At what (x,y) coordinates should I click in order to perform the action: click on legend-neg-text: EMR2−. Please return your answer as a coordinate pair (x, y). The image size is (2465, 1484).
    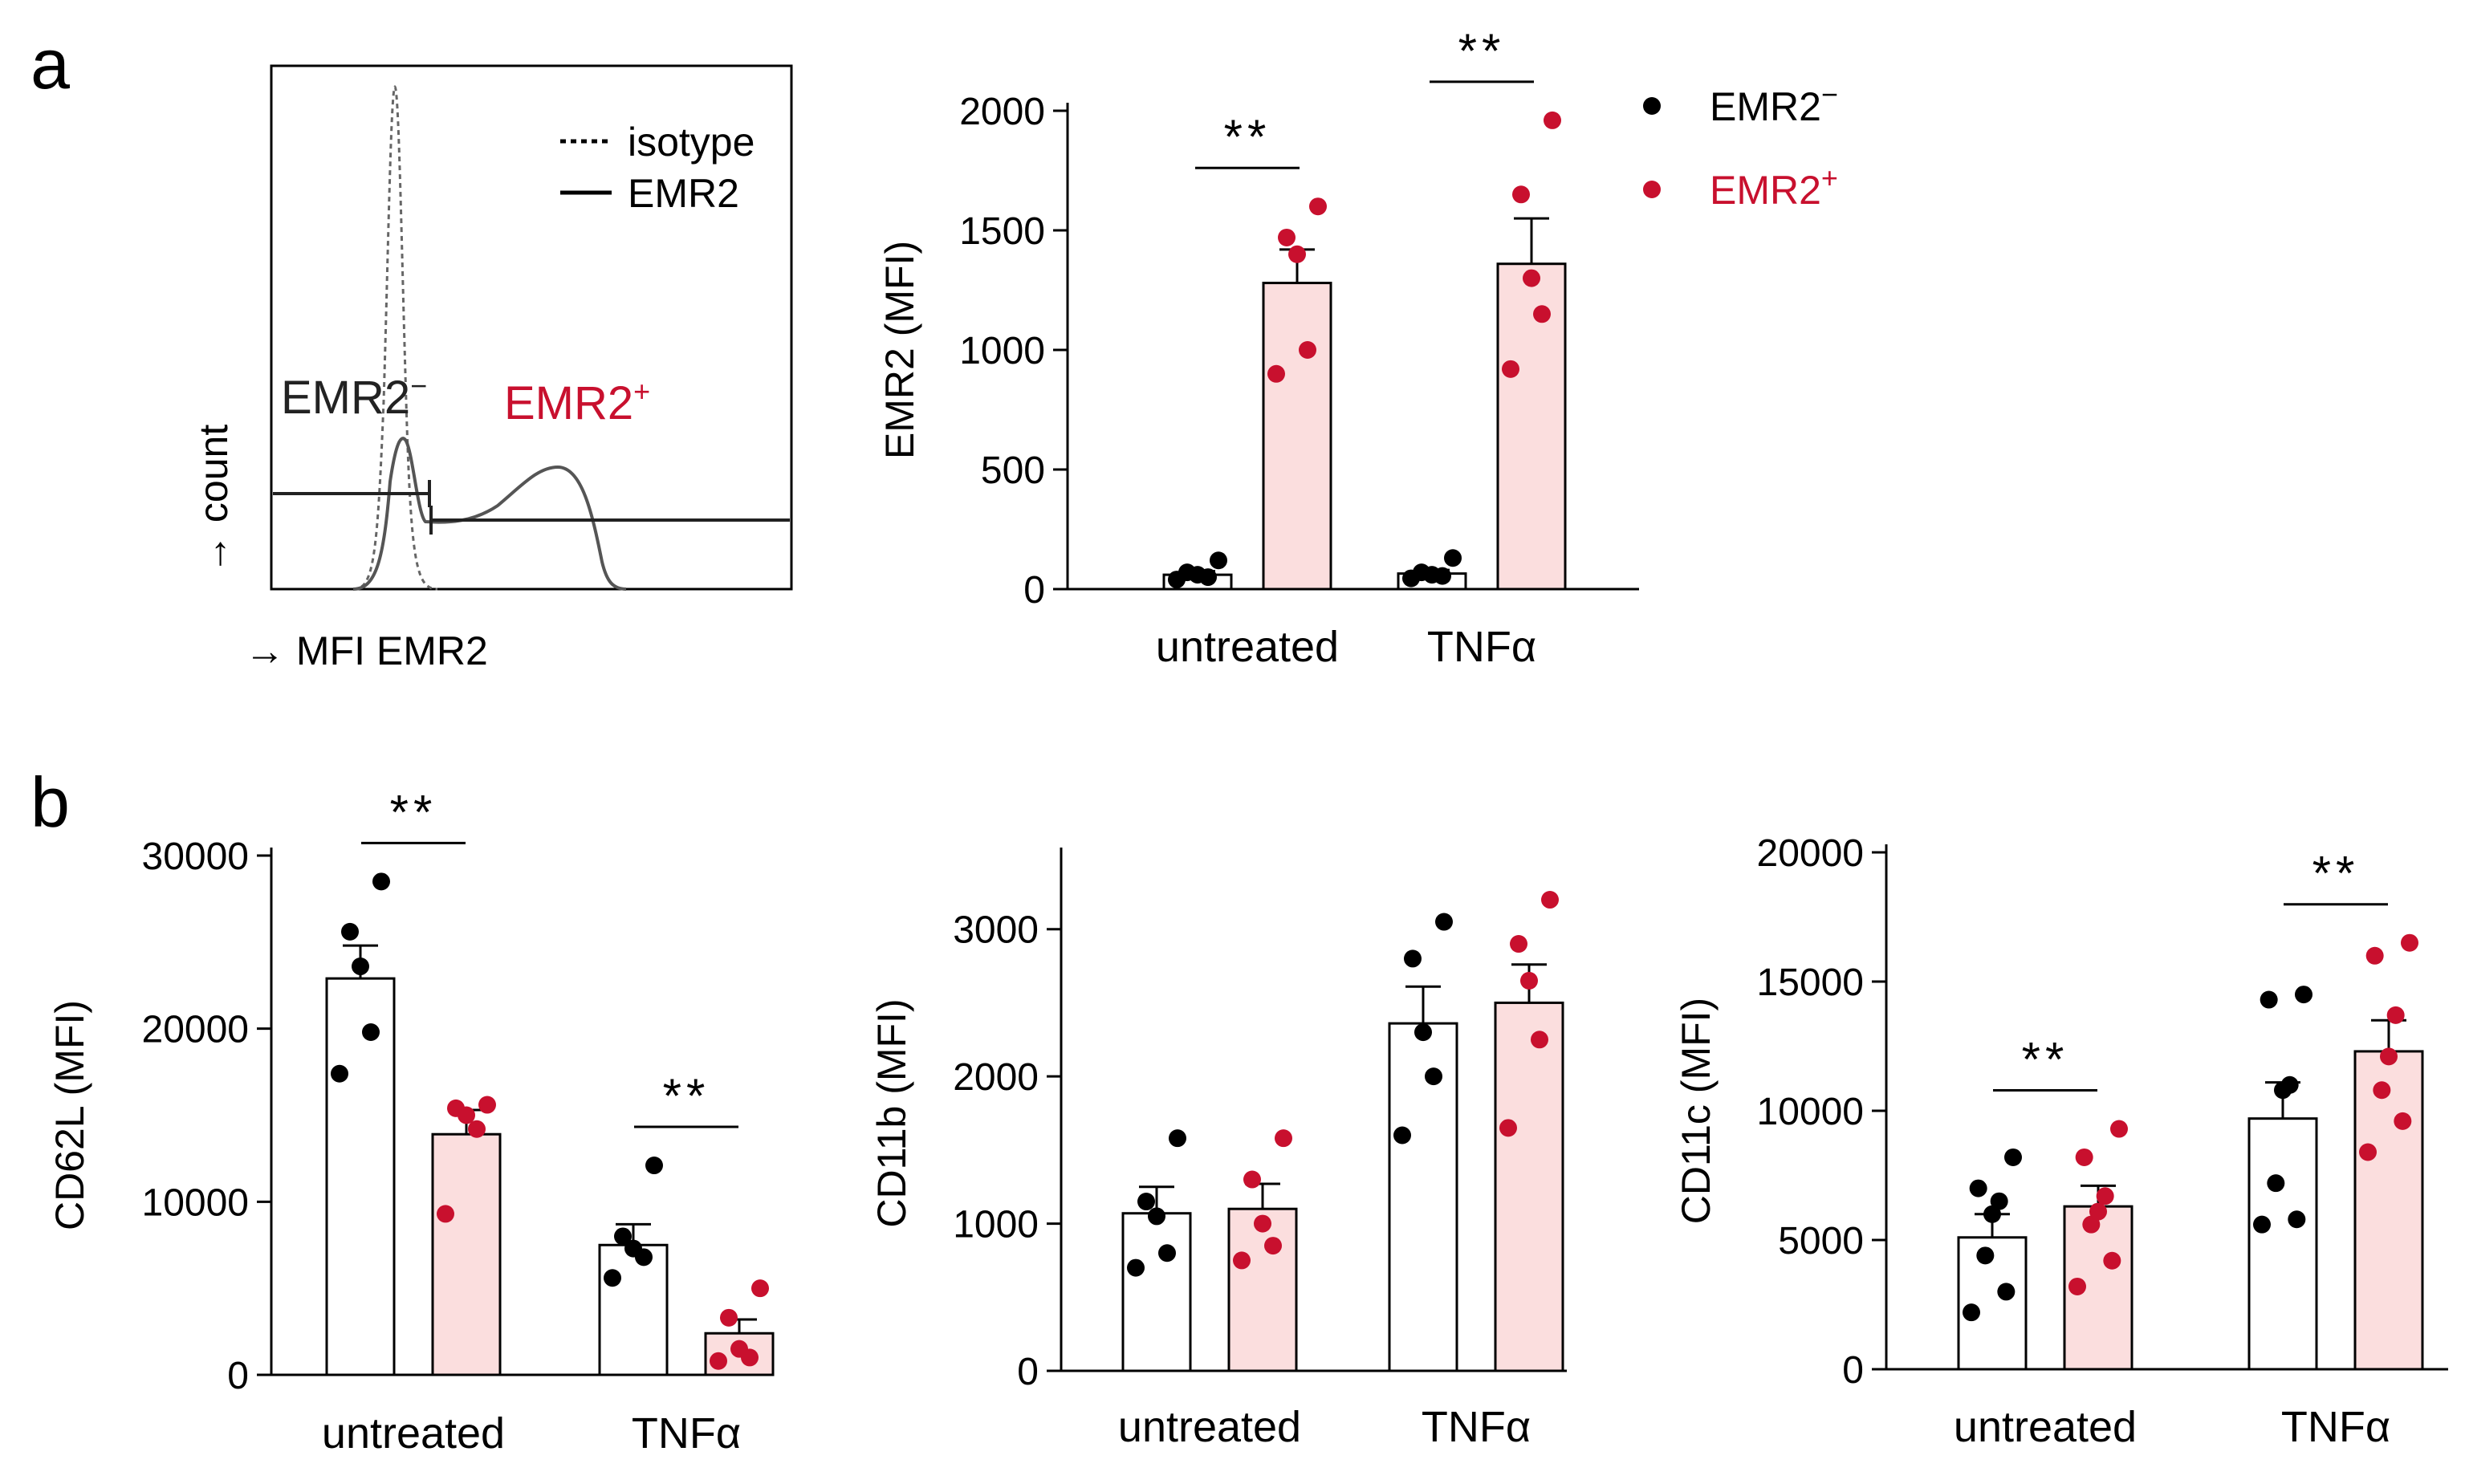
    Looking at the image, I should click on (1774, 103).